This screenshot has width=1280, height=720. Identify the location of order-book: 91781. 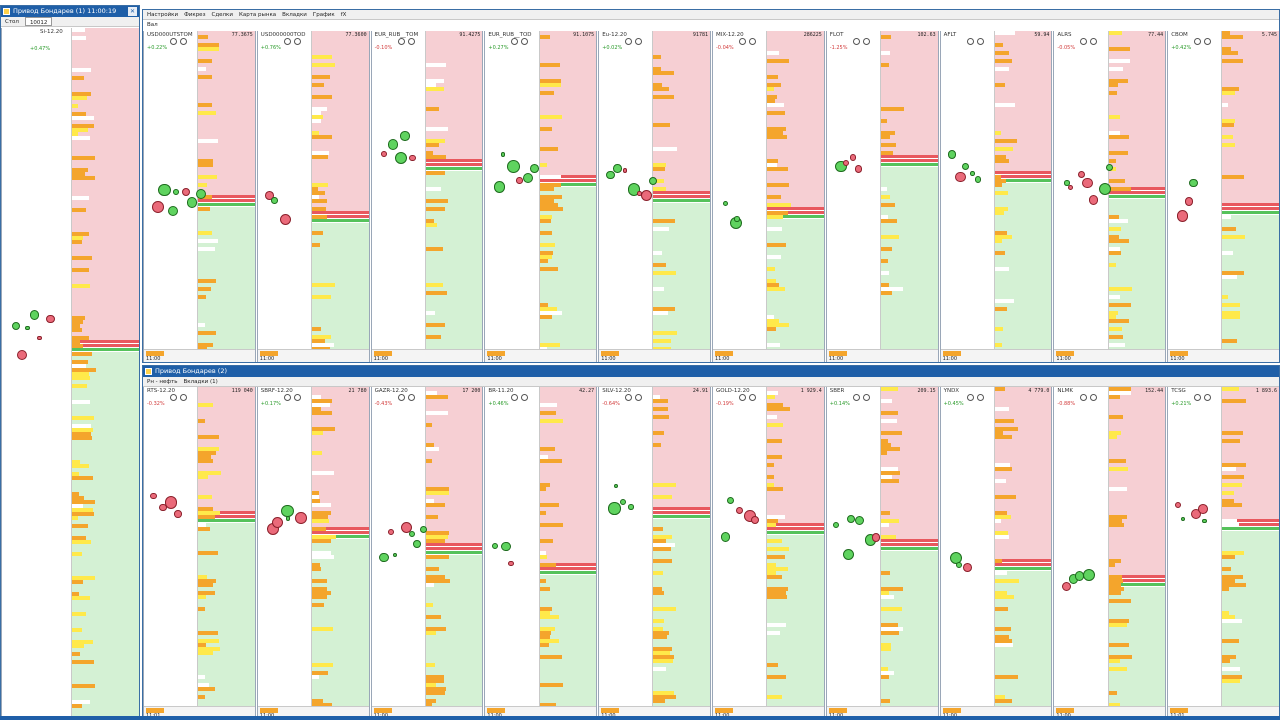
(681, 191).